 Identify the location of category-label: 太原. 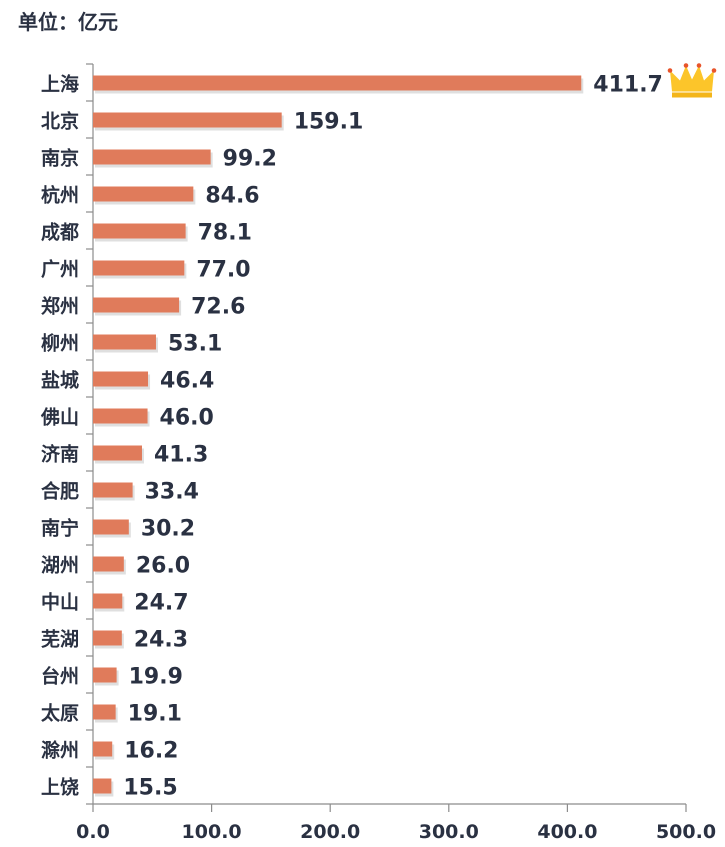
(60, 713).